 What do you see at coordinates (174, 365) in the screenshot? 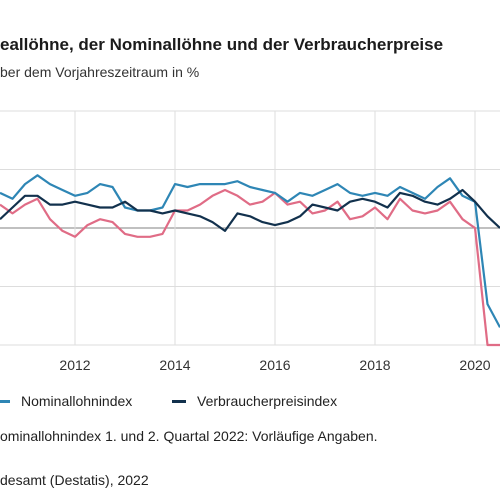
I see `x-tick-label: 2014` at bounding box center [174, 365].